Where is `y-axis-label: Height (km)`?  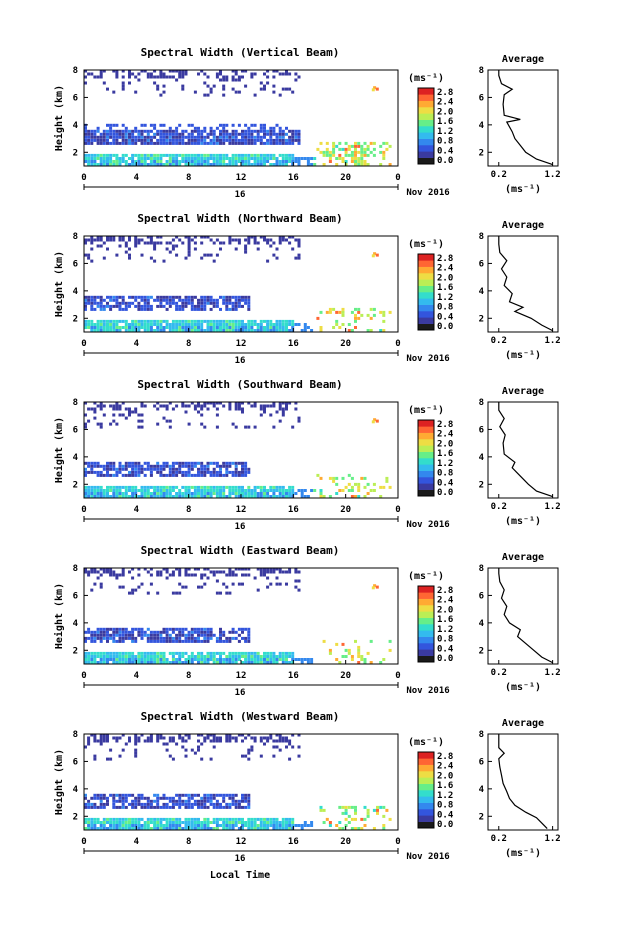 y-axis-label: Height (km) is located at coordinates (59, 782).